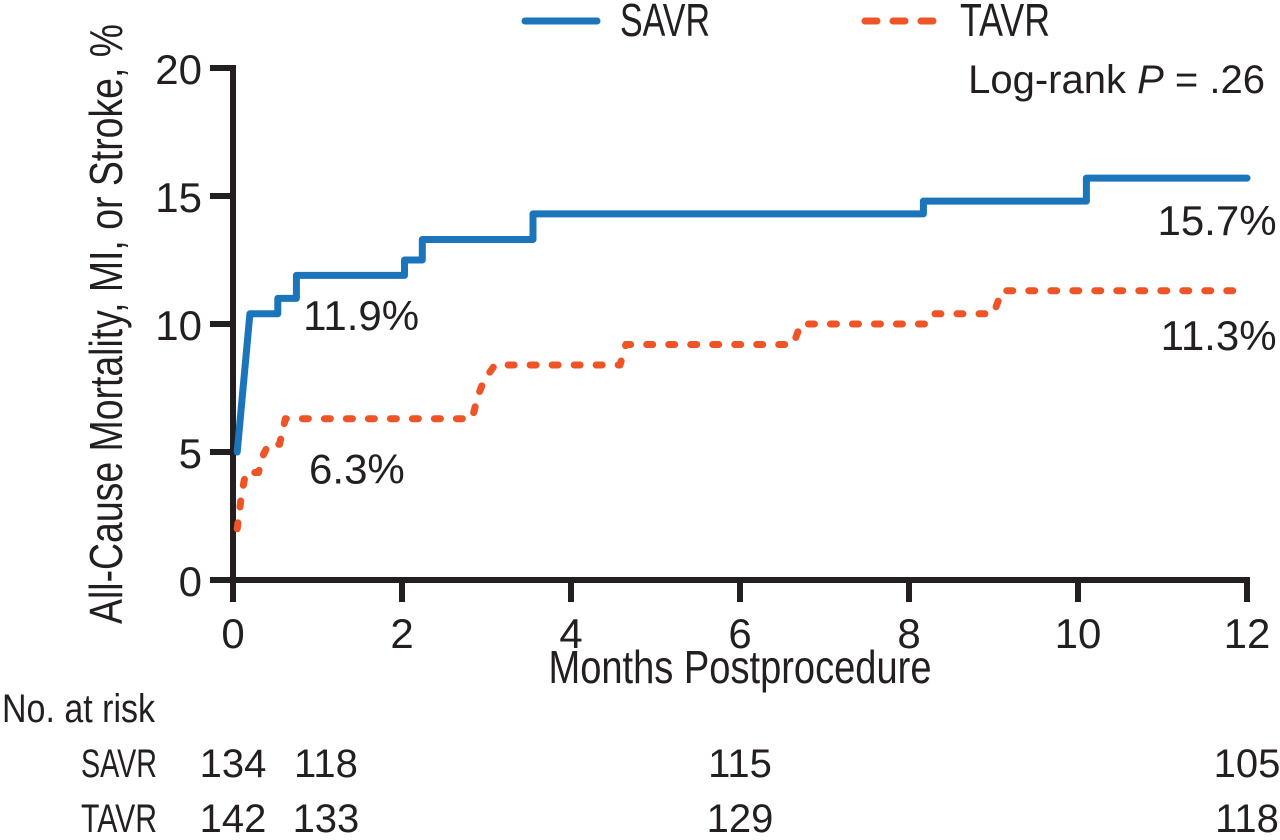 This screenshot has width=1280, height=840. Describe the element at coordinates (178, 69) in the screenshot. I see `y-tick-label: 20` at that location.